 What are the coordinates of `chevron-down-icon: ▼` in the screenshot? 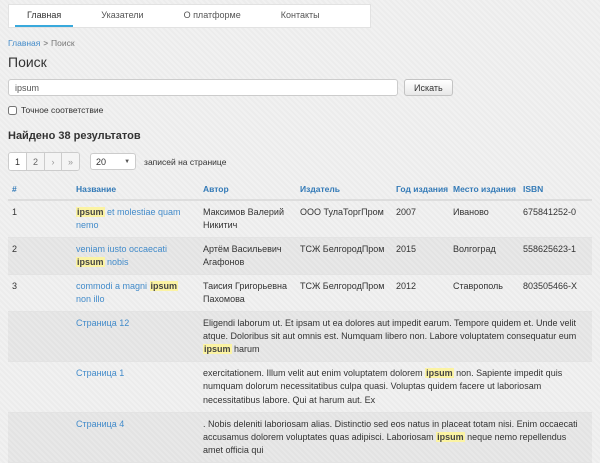 It's located at (127, 161).